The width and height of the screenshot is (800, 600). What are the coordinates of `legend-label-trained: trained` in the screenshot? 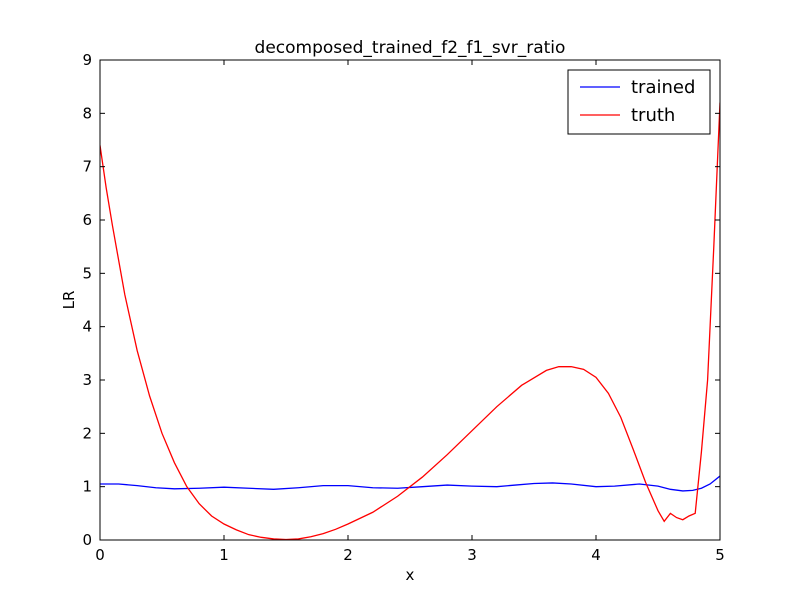 It's located at (663, 87).